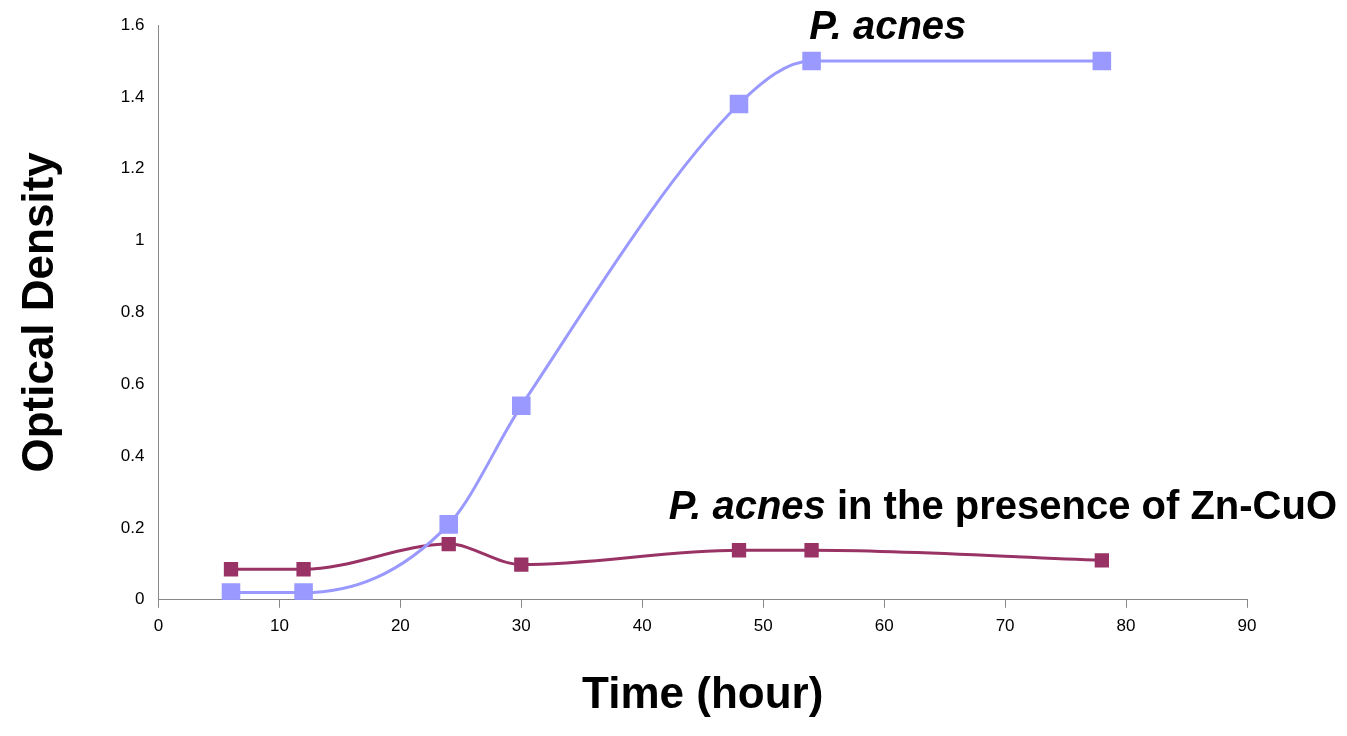  Describe the element at coordinates (888, 24) in the screenshot. I see `series-label: P. acnes` at that location.